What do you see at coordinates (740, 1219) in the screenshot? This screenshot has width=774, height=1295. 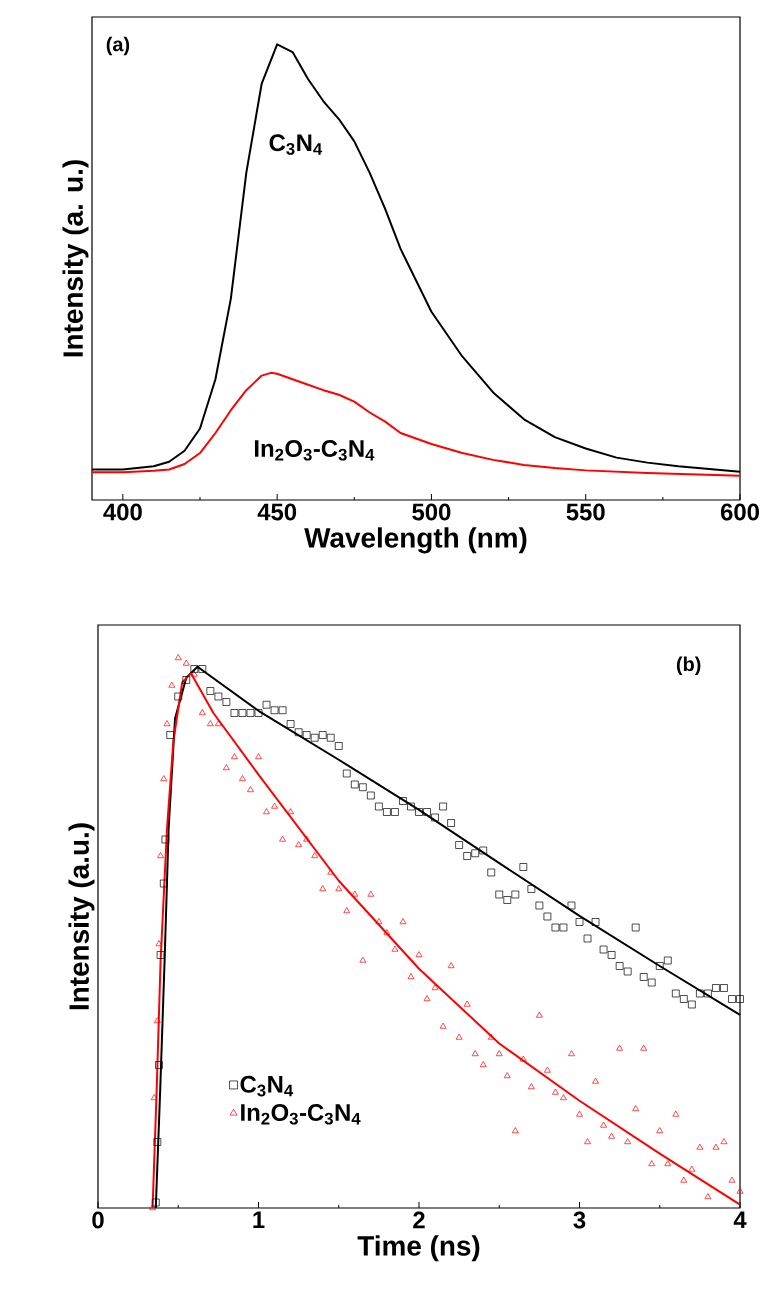 I see `x-tick-label: 4` at bounding box center [740, 1219].